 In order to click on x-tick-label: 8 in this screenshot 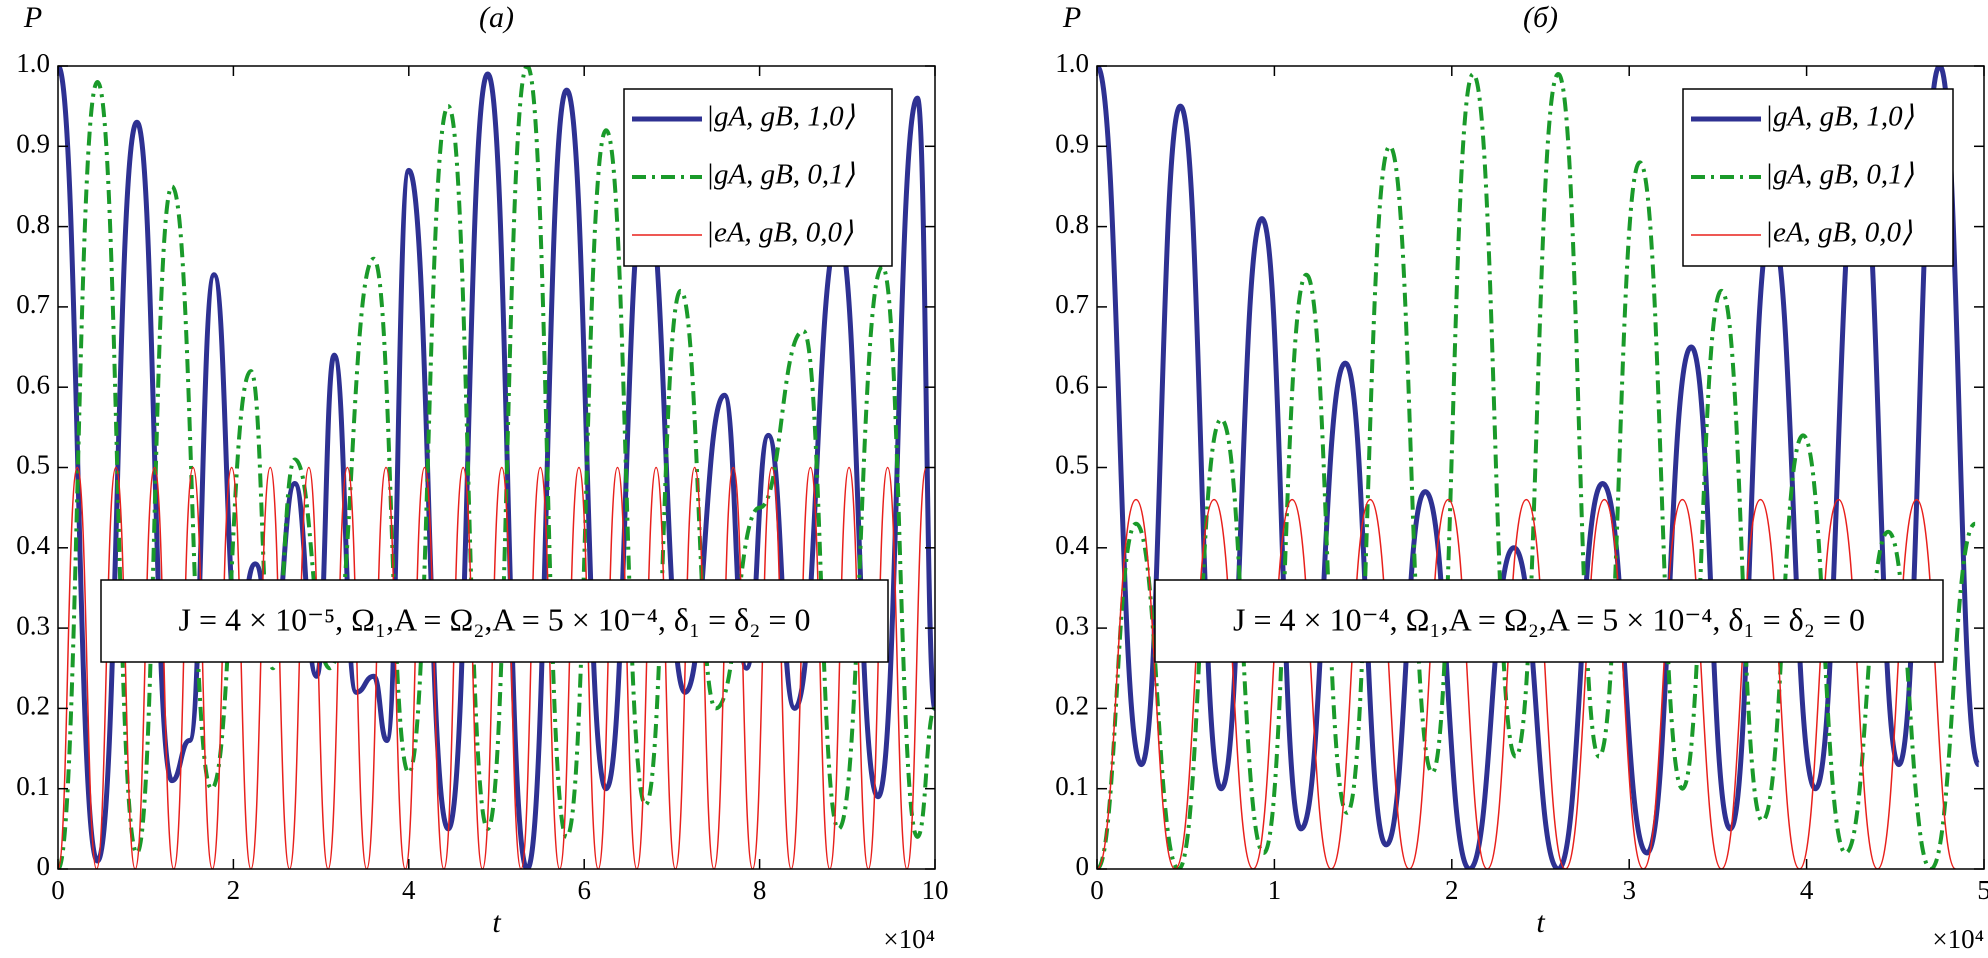, I will do `click(760, 890)`.